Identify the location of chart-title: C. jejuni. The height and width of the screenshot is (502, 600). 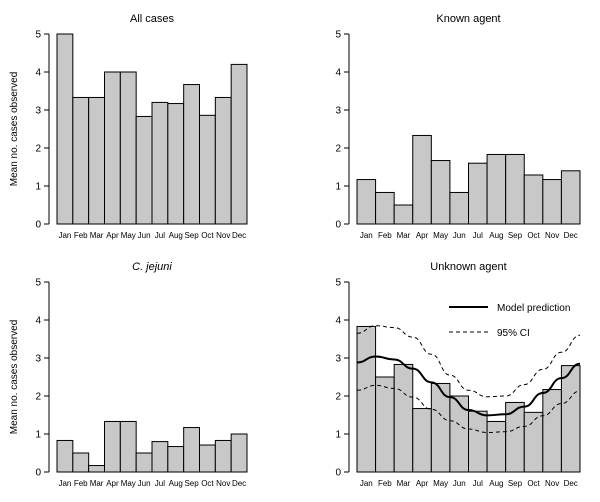
(152, 267).